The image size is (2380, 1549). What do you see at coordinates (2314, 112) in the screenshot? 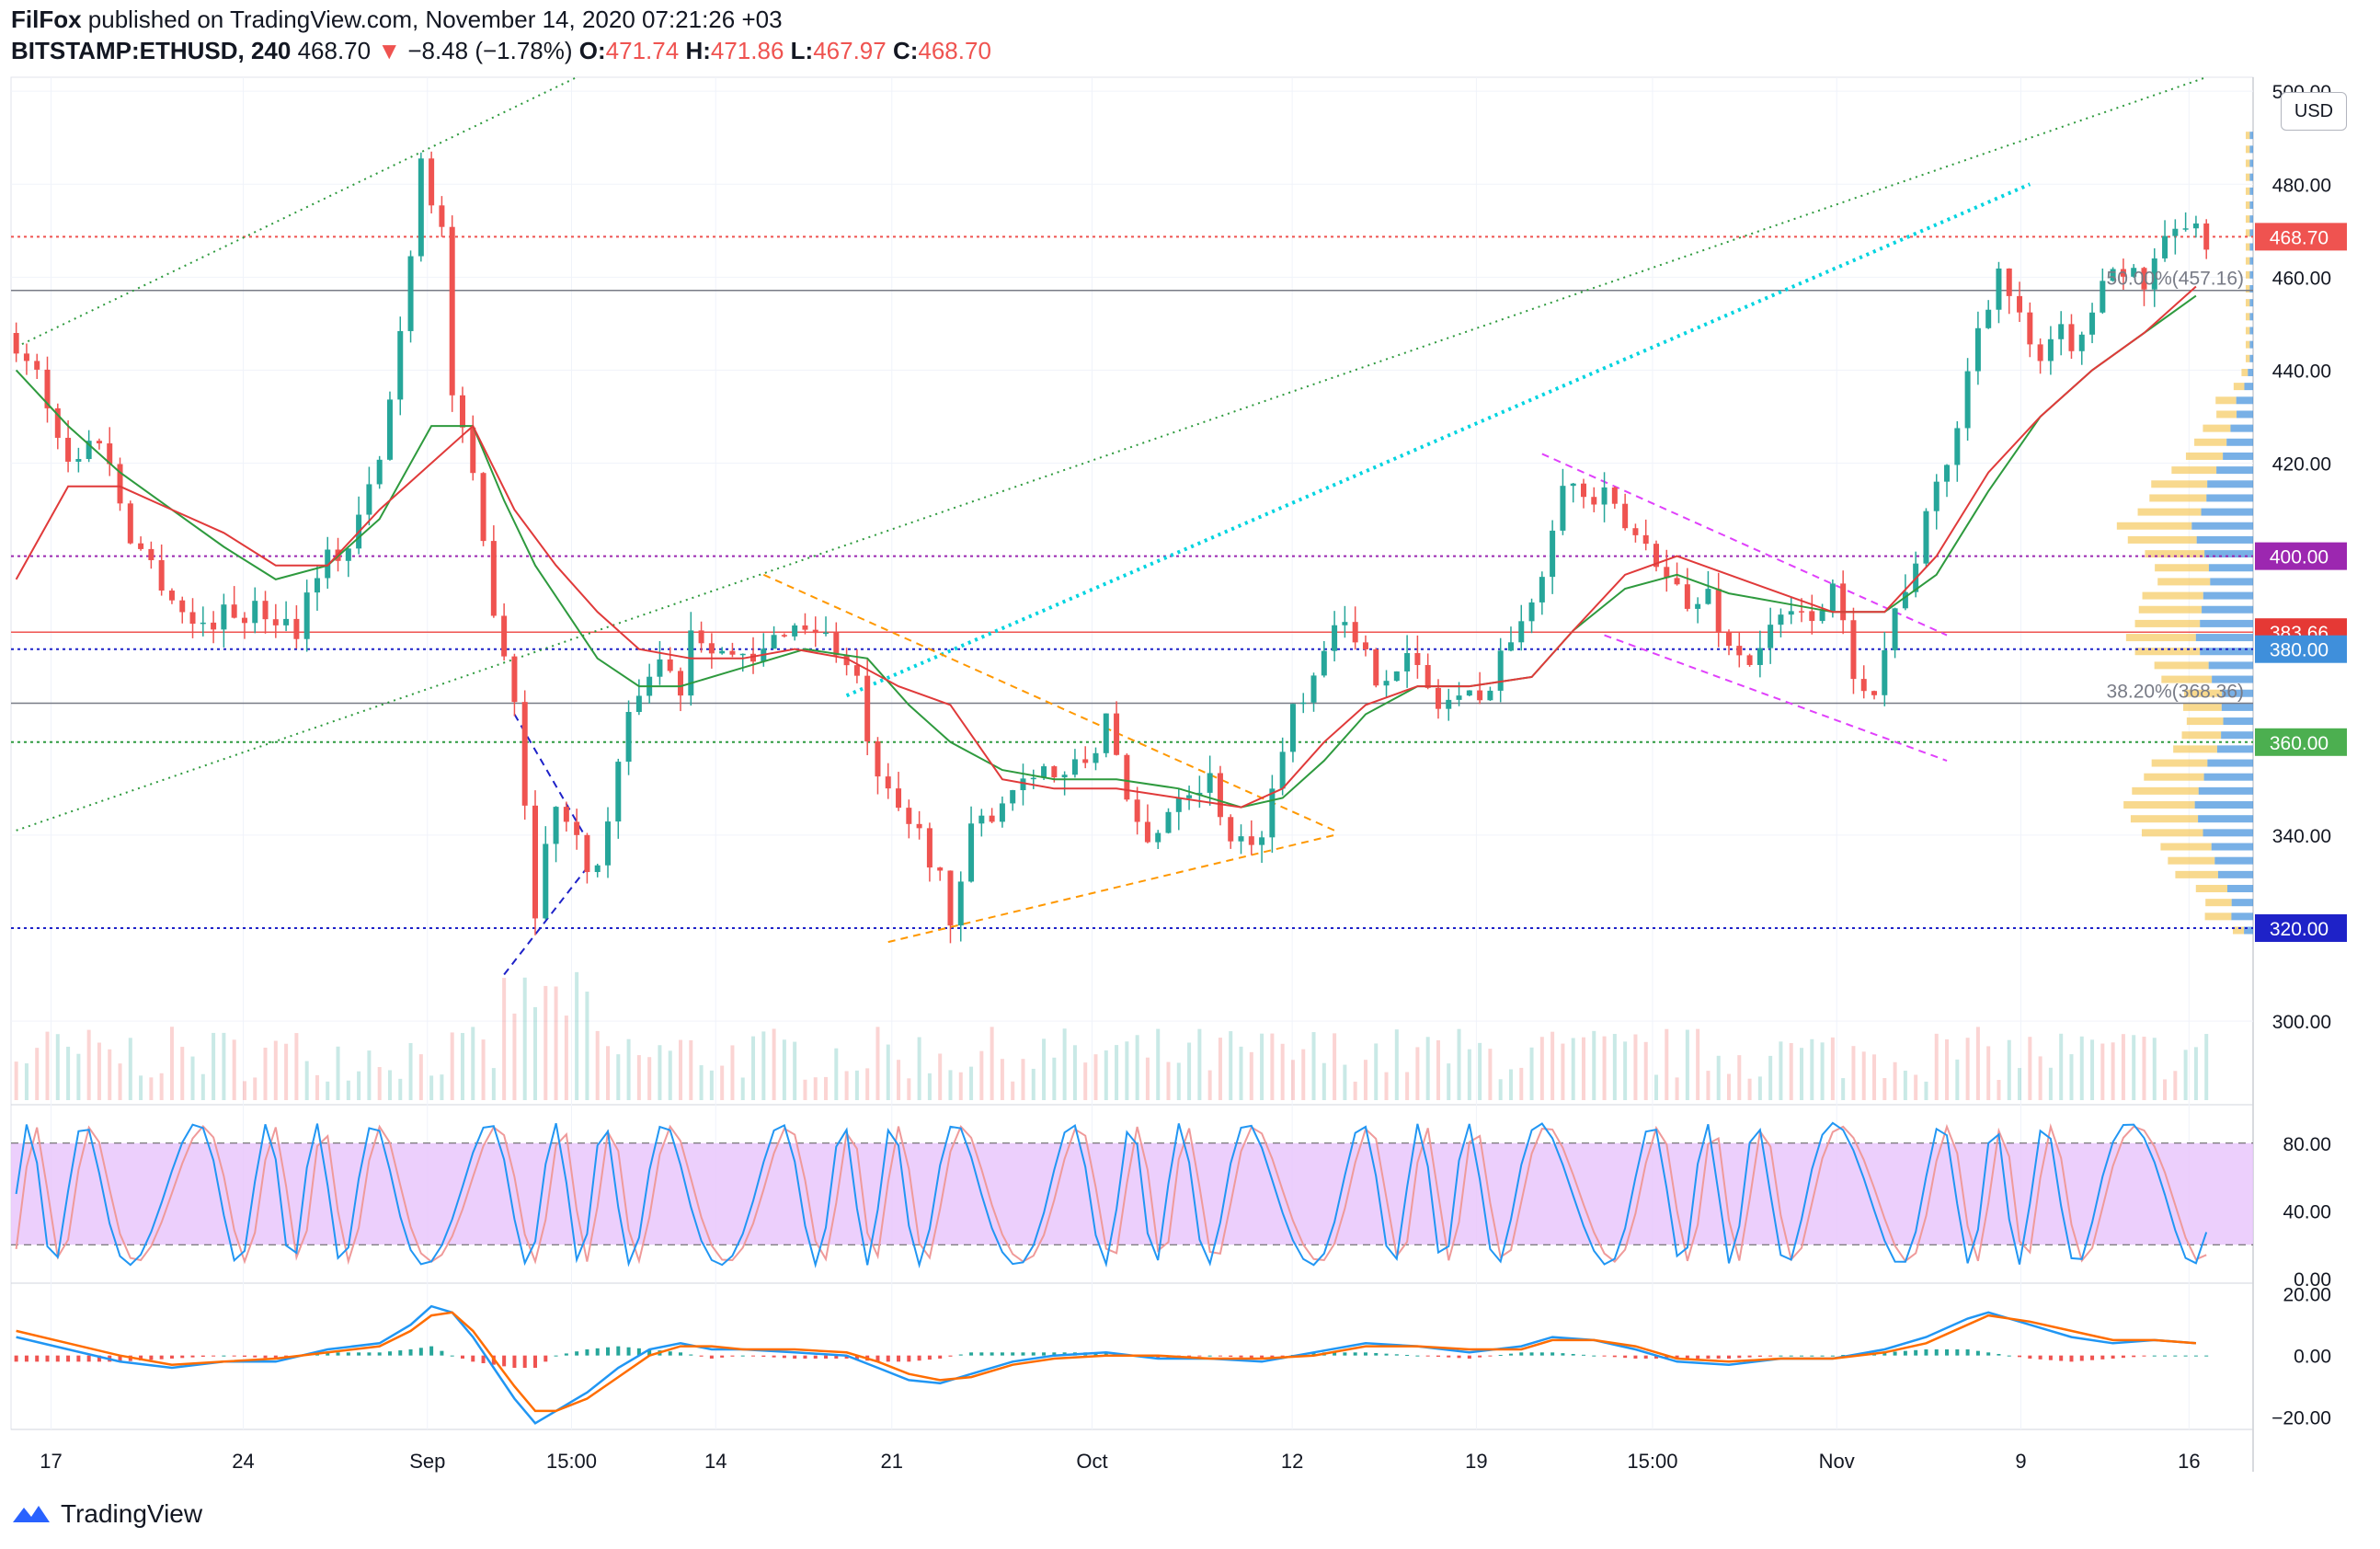
I see `currency-button: USD` at bounding box center [2314, 112].